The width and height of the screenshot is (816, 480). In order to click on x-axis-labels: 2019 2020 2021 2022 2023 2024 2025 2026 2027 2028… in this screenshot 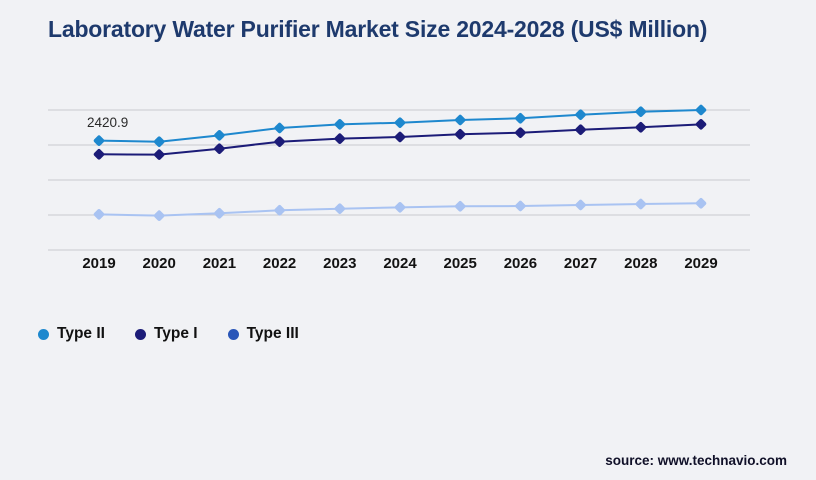, I will do `click(408, 265)`.